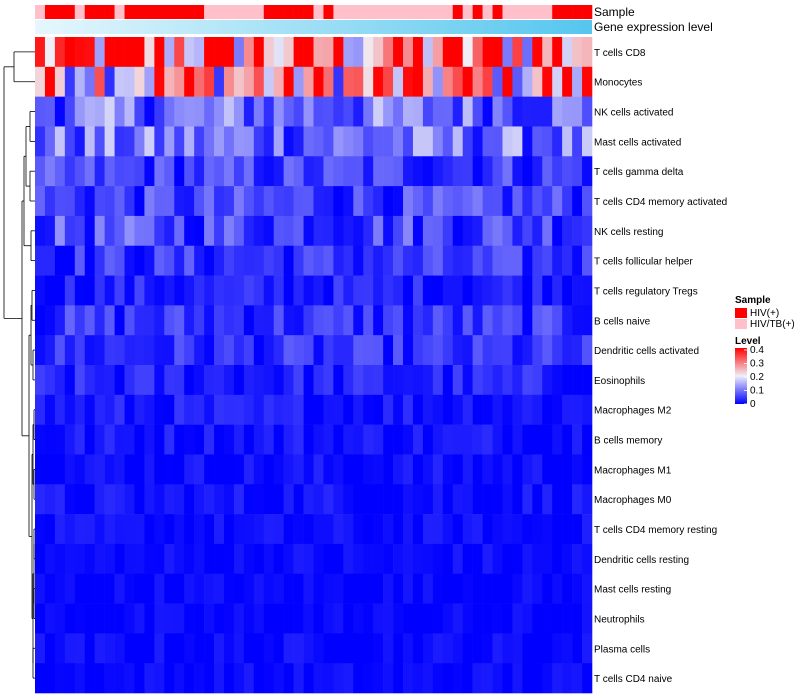  I want to click on legend-swatch-hiv, so click(741, 313).